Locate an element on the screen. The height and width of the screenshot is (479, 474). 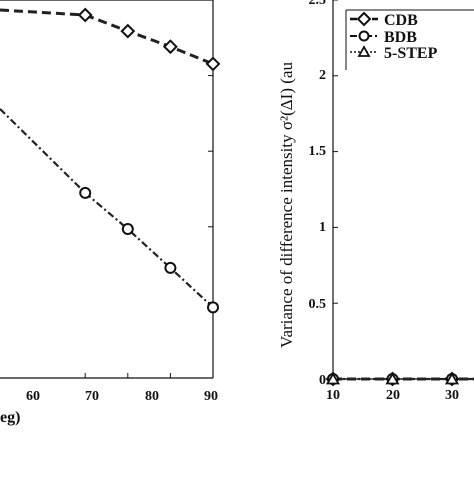
right-y-tick-label: 1.5 is located at coordinates (318, 151).